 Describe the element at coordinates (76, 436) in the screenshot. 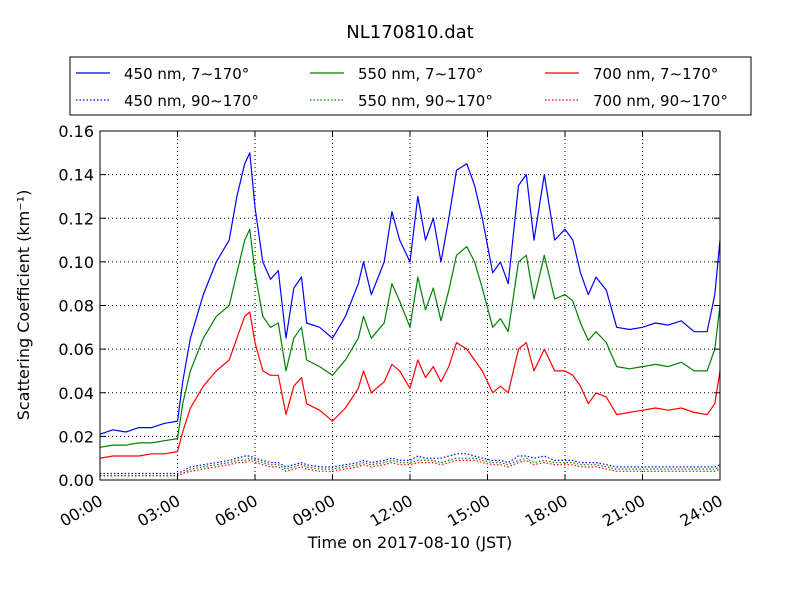

I see `y-tick-label: 0.02` at that location.